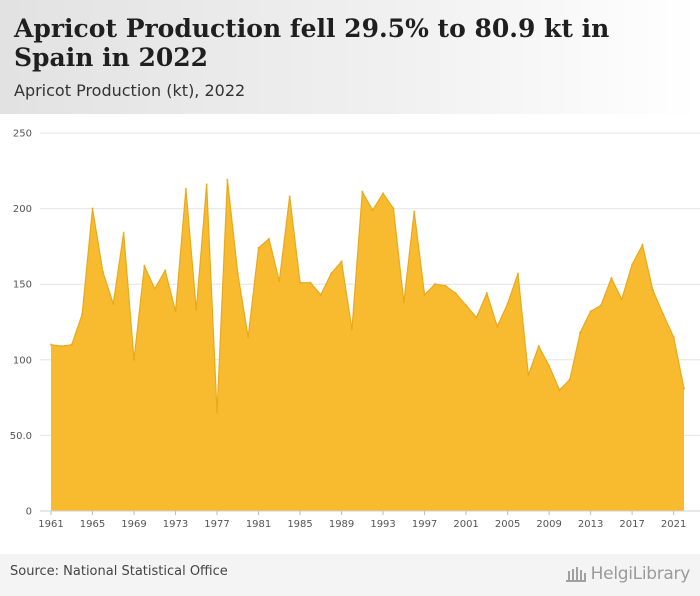  I want to click on x-tick-label: 1993, so click(382, 524).